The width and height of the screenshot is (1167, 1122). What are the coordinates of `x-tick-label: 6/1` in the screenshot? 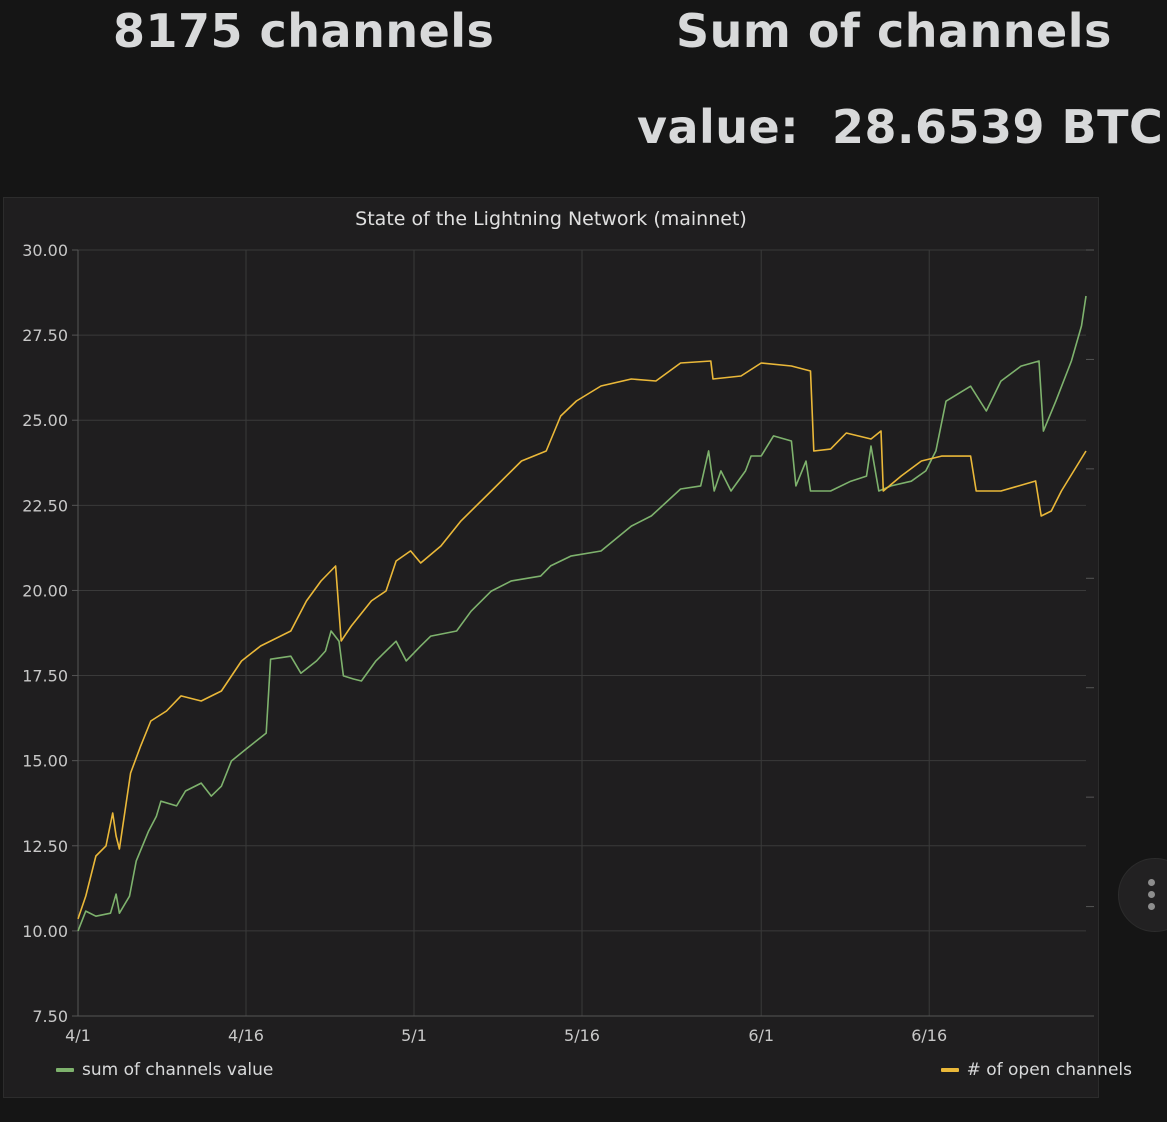 It's located at (761, 1035).